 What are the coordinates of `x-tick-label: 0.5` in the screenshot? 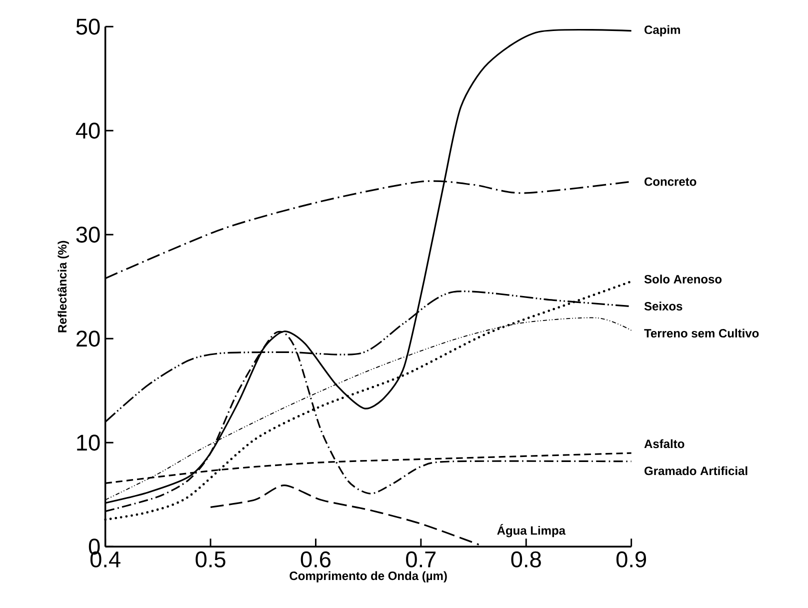 It's located at (211, 559).